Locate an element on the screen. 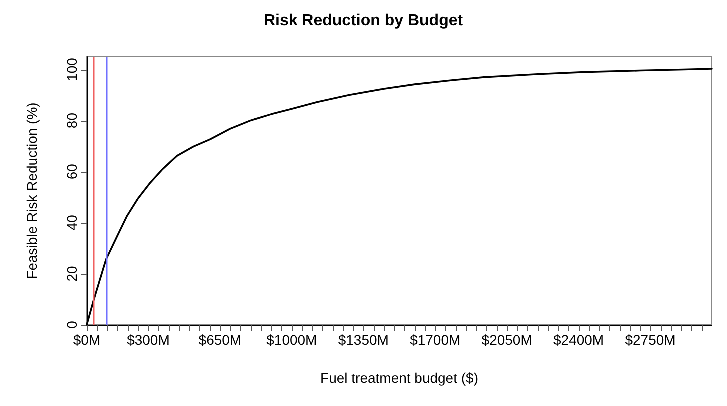 This screenshot has width=727, height=406. x-tick-label: $1700M is located at coordinates (435, 340).